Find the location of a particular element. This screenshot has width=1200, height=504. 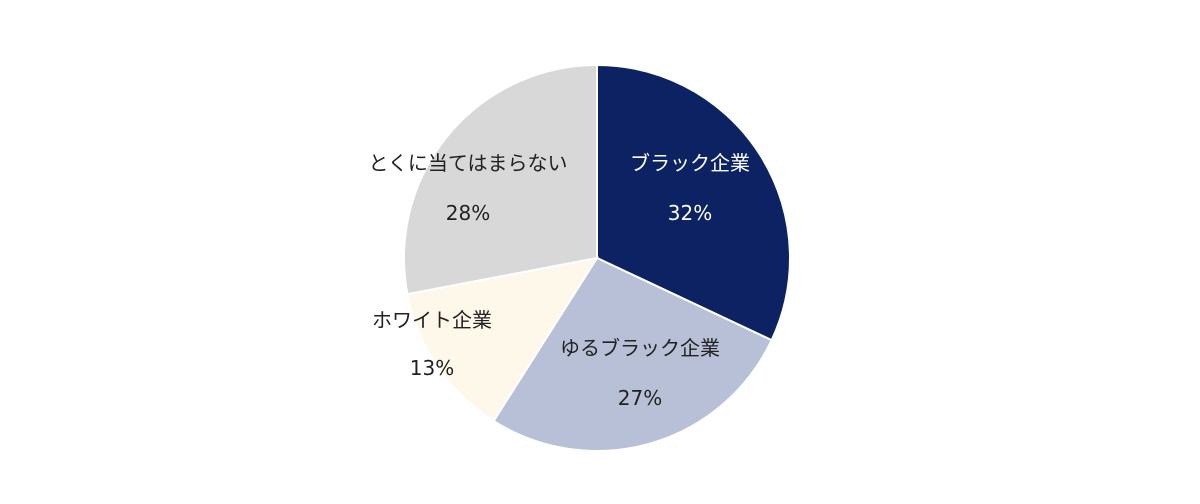

slice-value-label: 13% is located at coordinates (432, 368).